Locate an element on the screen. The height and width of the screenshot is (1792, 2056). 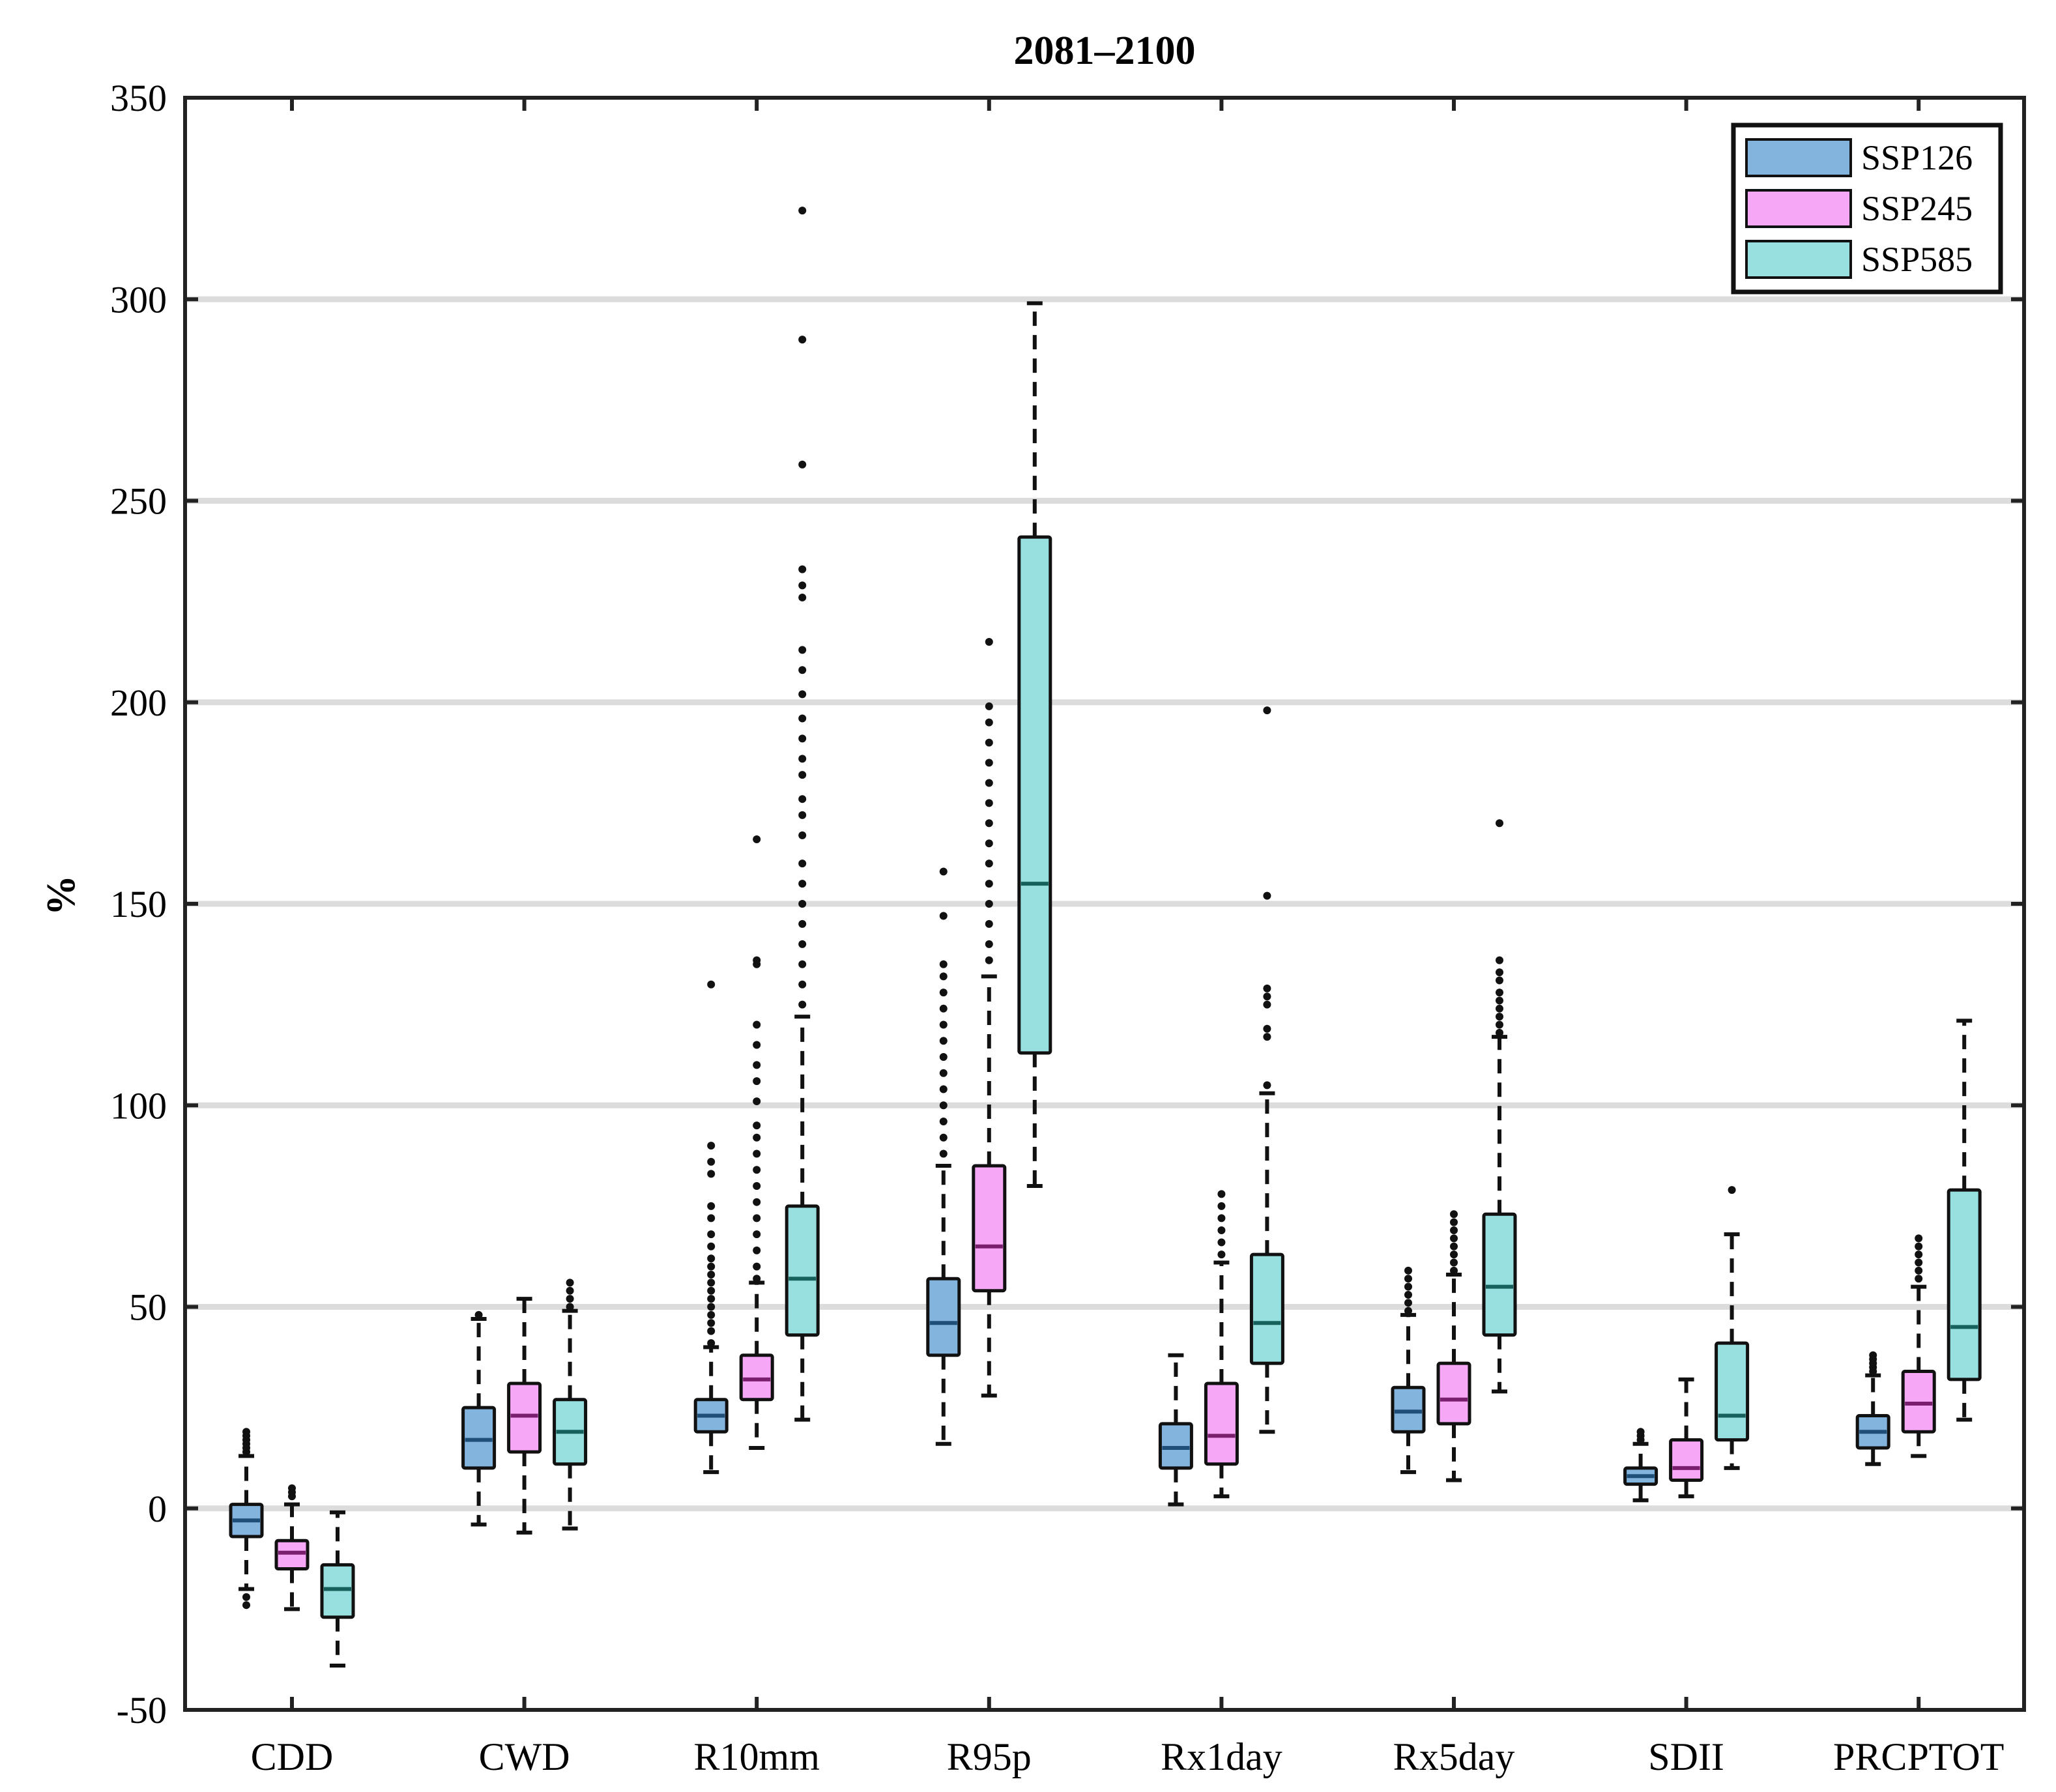
box-ssp585-sdii is located at coordinates (1733, 1328).